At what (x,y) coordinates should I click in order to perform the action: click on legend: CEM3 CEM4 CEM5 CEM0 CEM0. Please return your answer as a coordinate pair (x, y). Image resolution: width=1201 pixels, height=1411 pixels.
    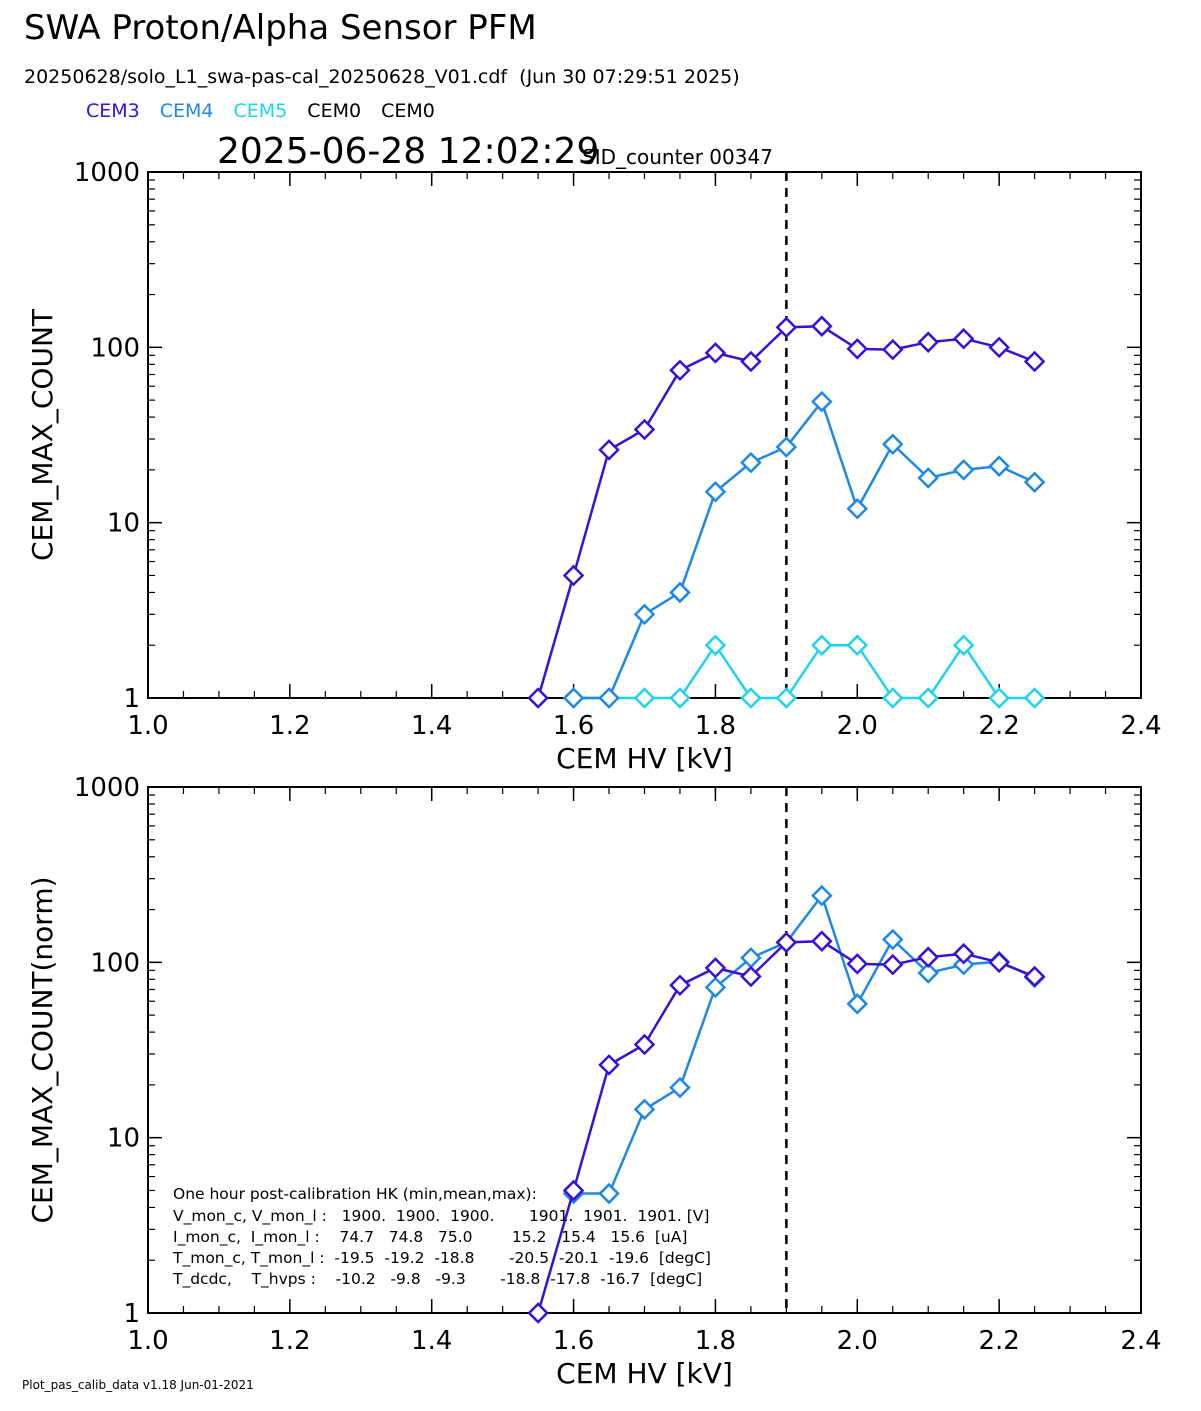
    Looking at the image, I should click on (260, 111).